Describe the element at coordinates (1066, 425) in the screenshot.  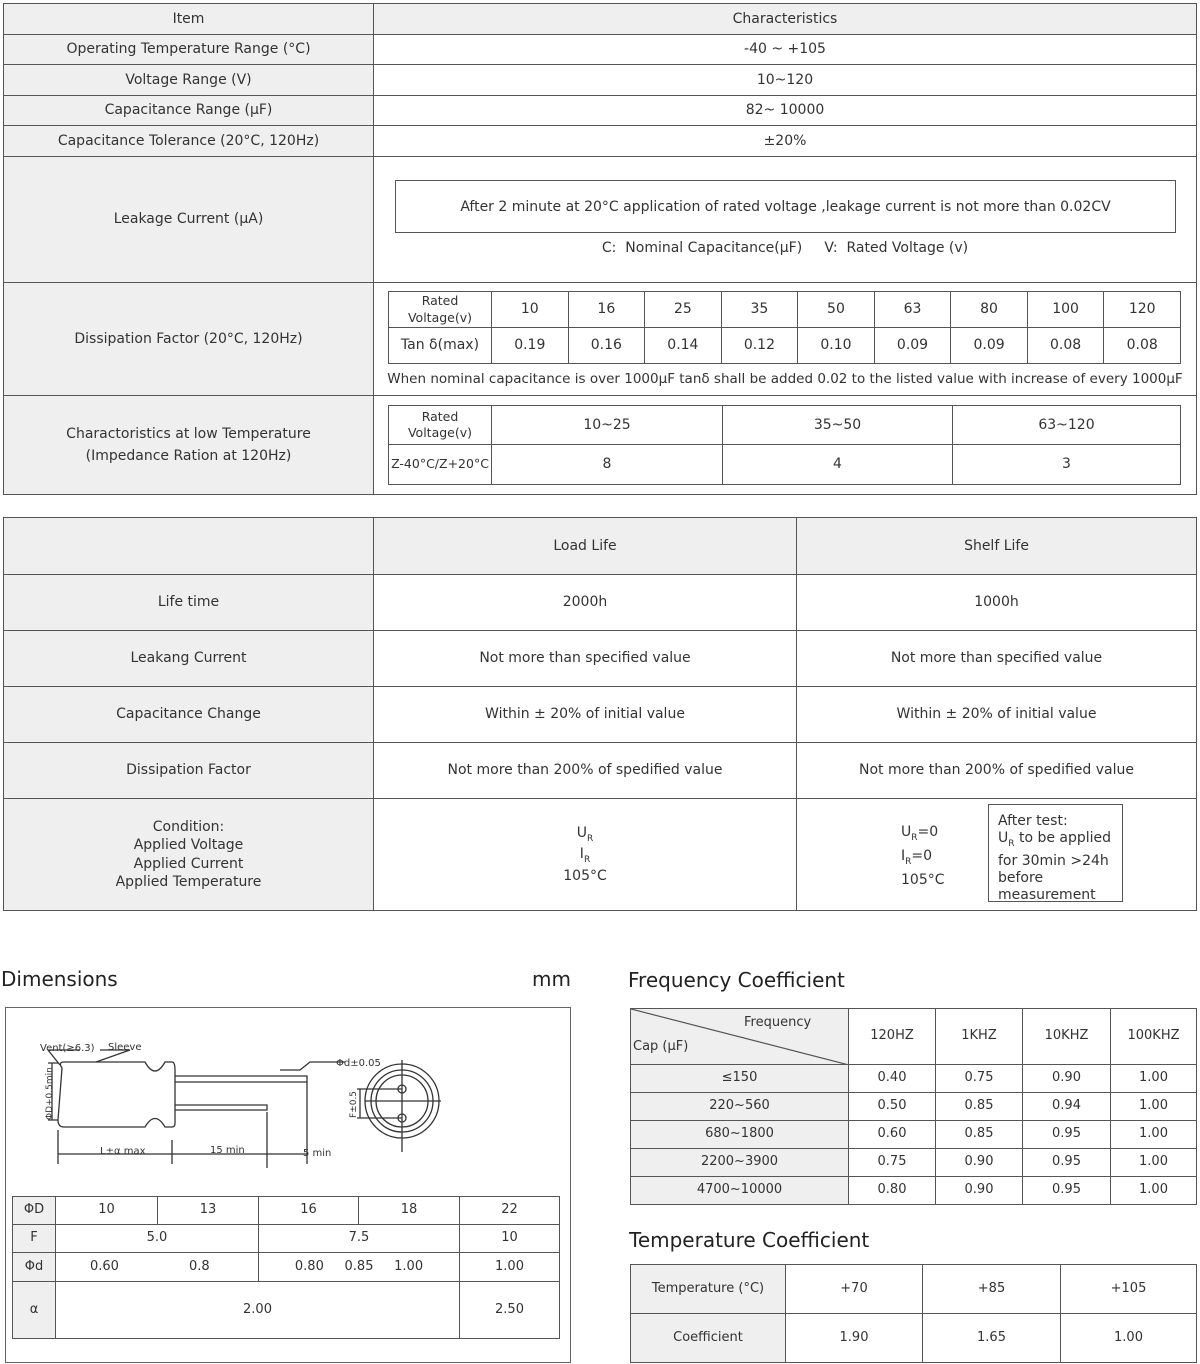
I see `cell: 63~120` at that location.